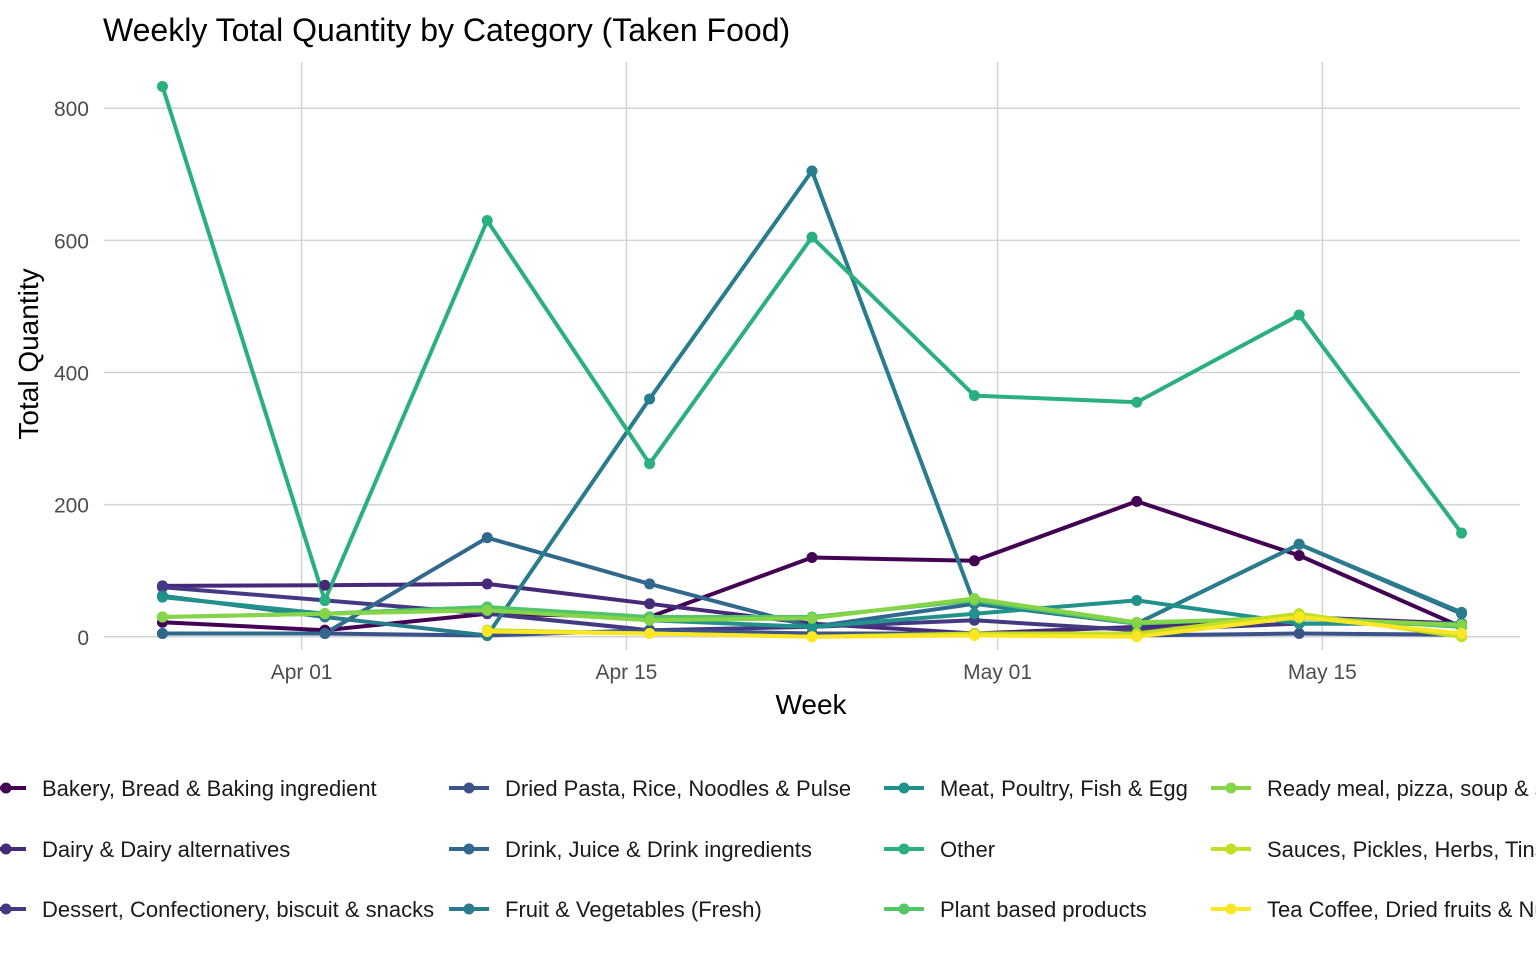 This screenshot has width=1536, height=960. Describe the element at coordinates (967, 849) in the screenshot. I see `legend-label: Other` at that location.